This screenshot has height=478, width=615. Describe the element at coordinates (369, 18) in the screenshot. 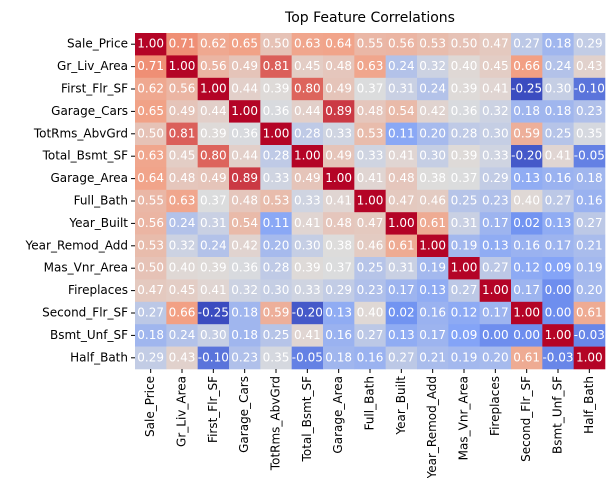

I see `chart-title: Top Feature Correlations` at that location.